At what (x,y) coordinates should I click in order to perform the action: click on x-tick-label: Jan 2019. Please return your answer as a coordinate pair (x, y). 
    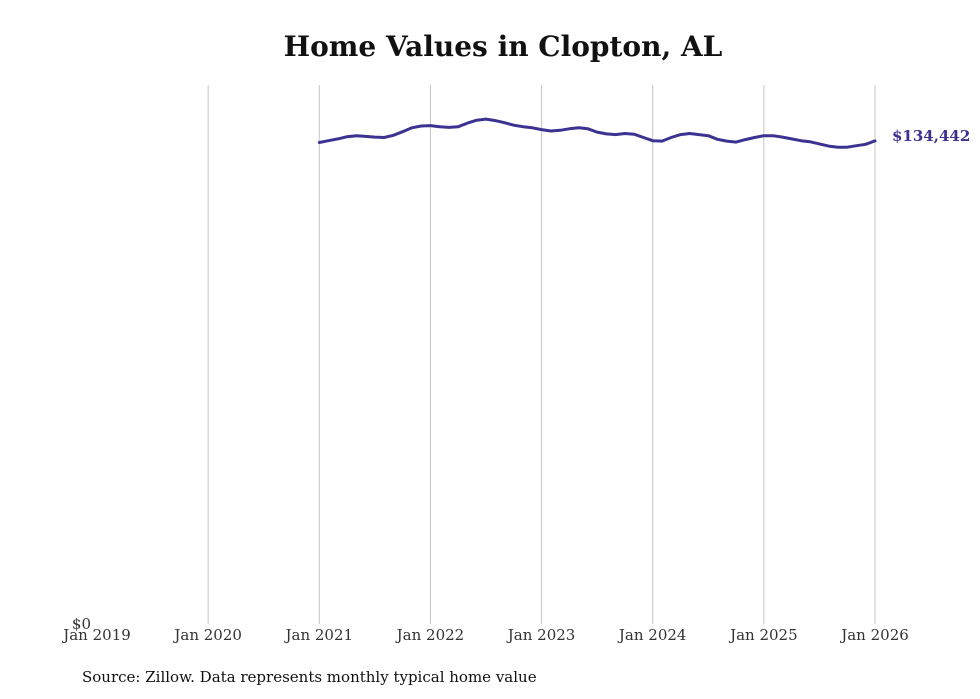
    Looking at the image, I should click on (96, 635).